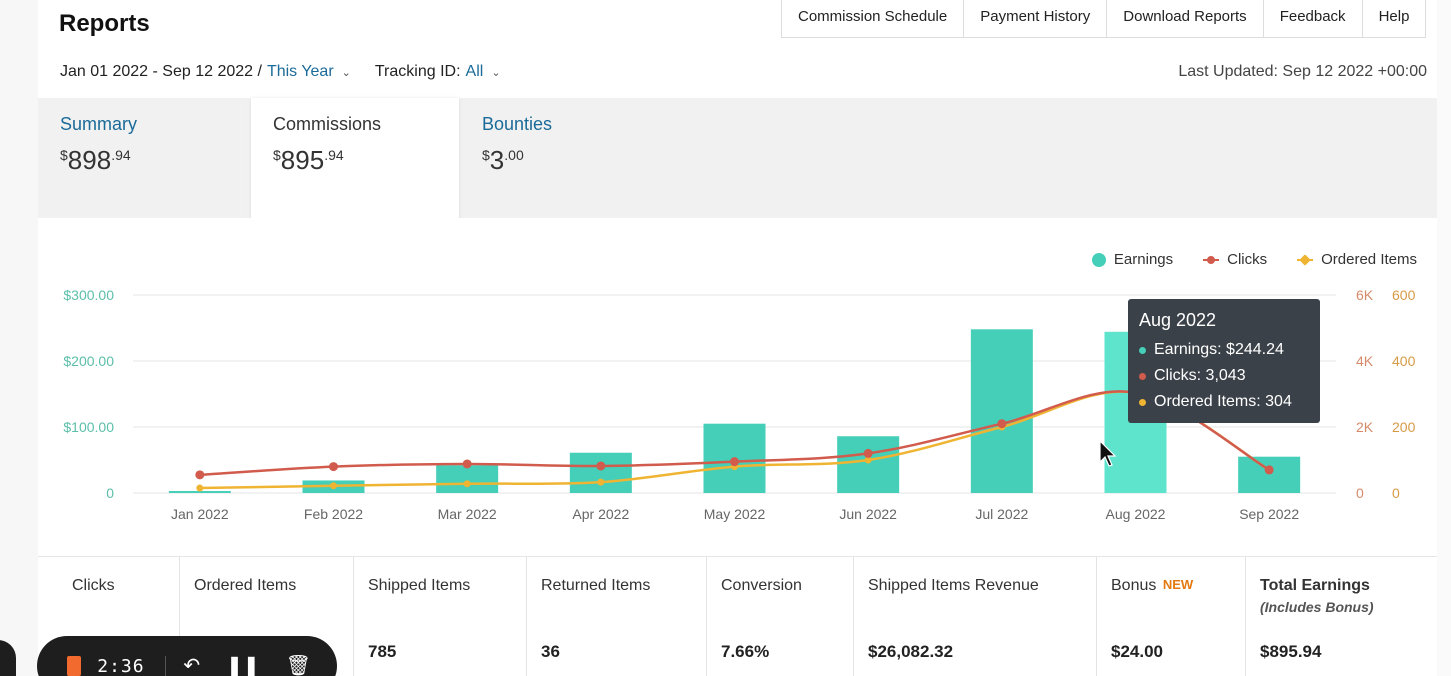  Describe the element at coordinates (975, 616) in the screenshot. I see `stat-shipped-revenue: Shipped Items Revenue $26,082.32` at that location.